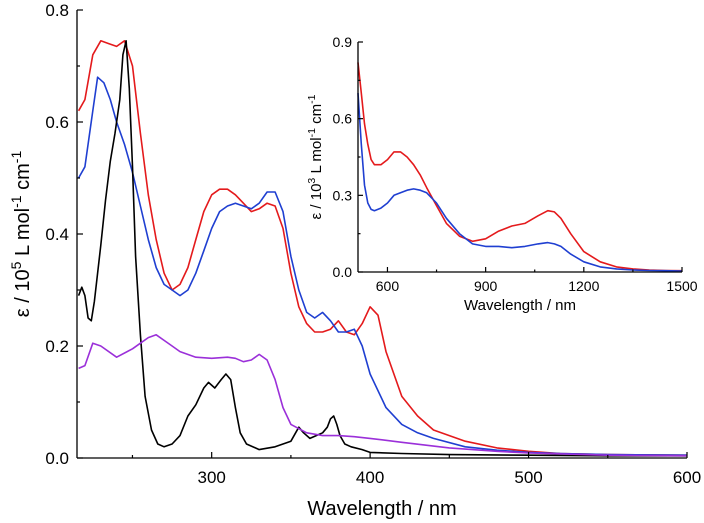 This screenshot has height=523, width=704. I want to click on inset-x-tick-label: 1200, so click(583, 286).